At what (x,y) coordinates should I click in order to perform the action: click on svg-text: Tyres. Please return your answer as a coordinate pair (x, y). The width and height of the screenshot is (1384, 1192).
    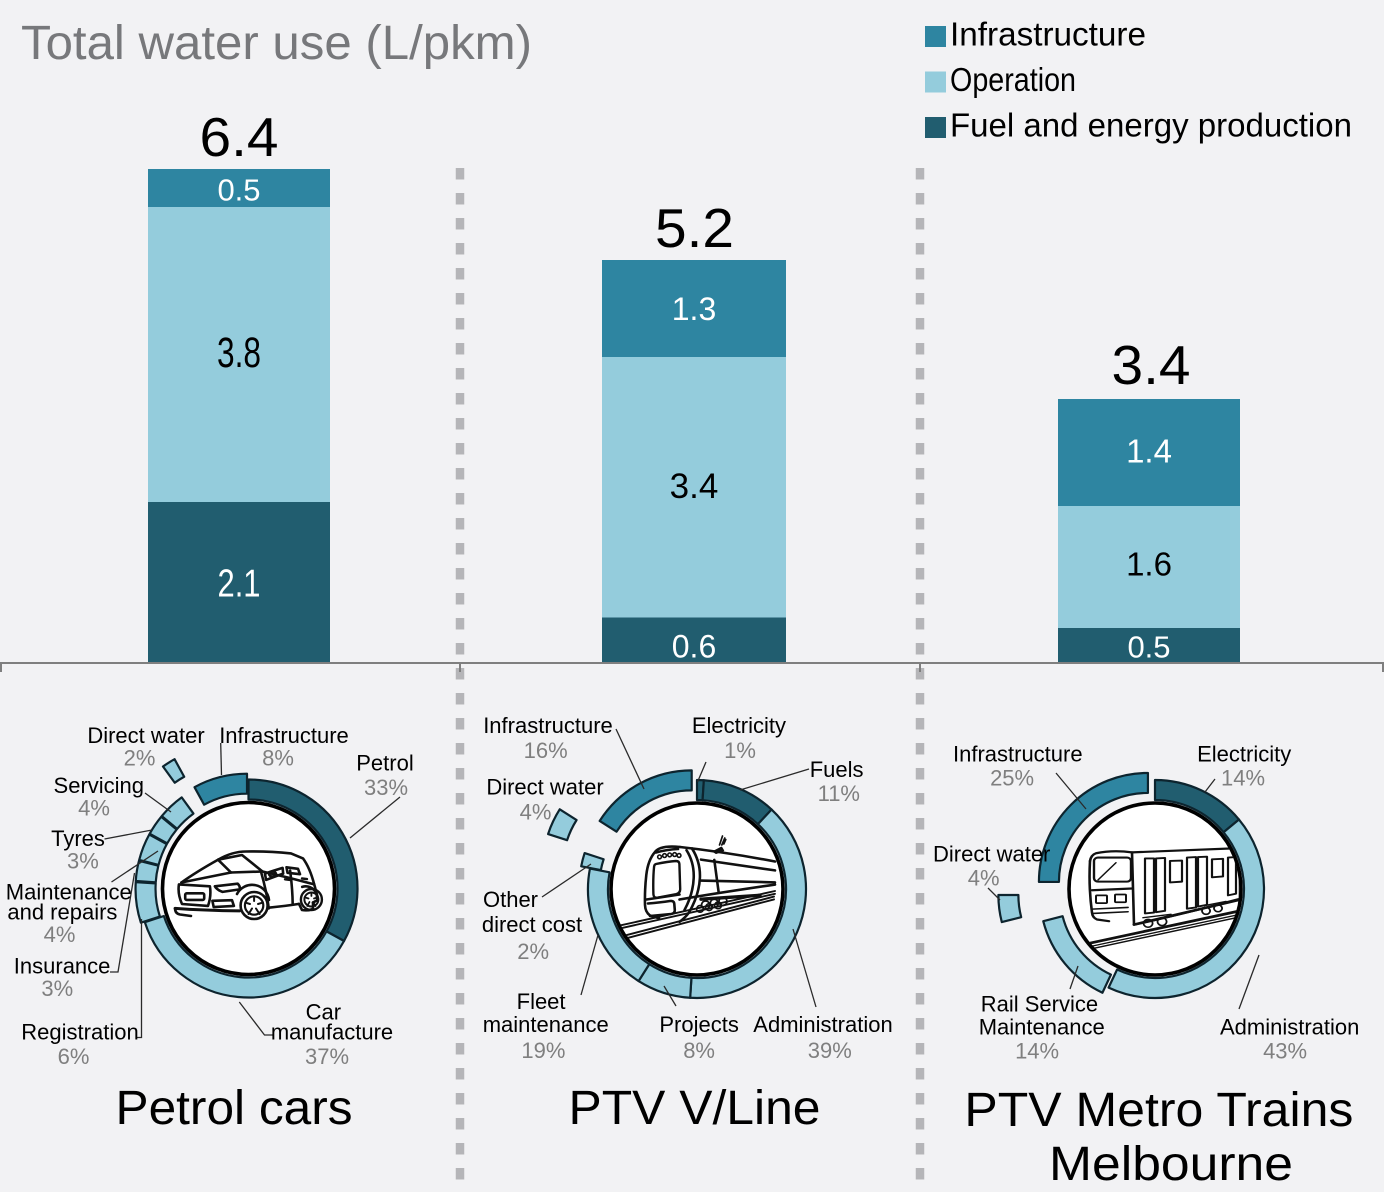
    Looking at the image, I should click on (78, 838).